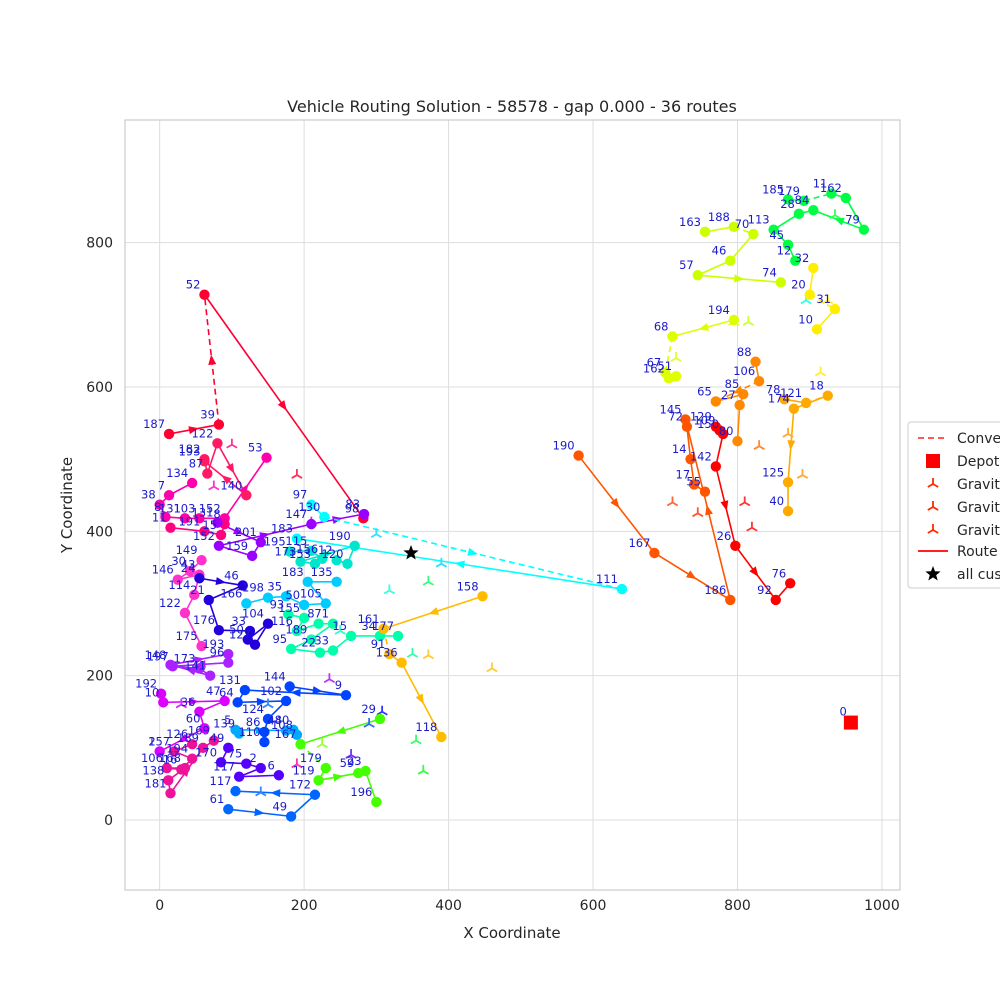 The width and height of the screenshot is (1000, 1000). What do you see at coordinates (204, 536) in the screenshot?
I see `customer-label: 152` at bounding box center [204, 536].